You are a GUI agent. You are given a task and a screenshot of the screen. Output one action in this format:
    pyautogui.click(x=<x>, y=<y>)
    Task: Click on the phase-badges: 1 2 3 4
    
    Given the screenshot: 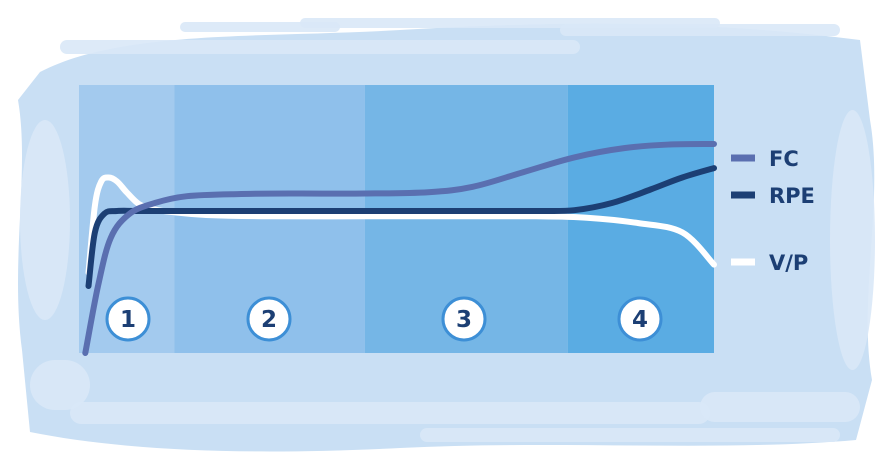 What is the action you would take?
    pyautogui.click(x=384, y=319)
    